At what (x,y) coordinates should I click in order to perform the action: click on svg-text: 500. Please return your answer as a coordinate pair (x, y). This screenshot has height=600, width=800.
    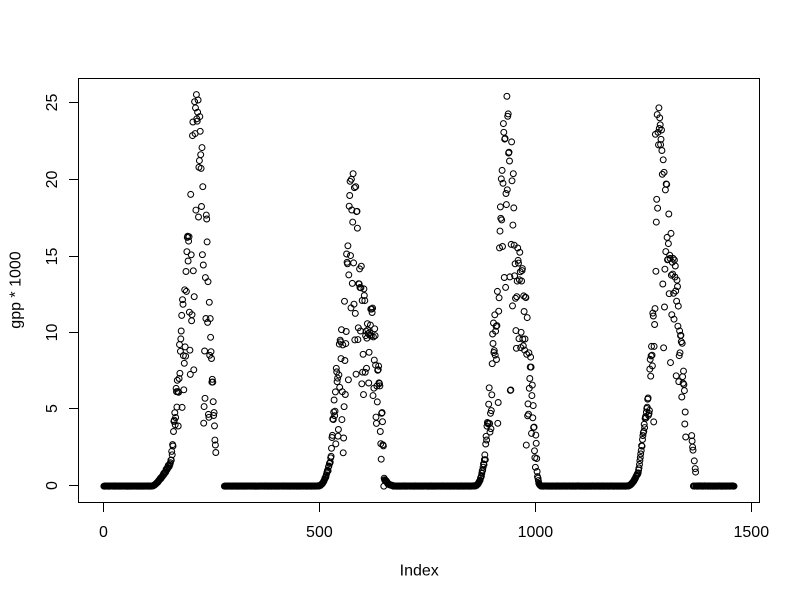
    Looking at the image, I should click on (319, 532).